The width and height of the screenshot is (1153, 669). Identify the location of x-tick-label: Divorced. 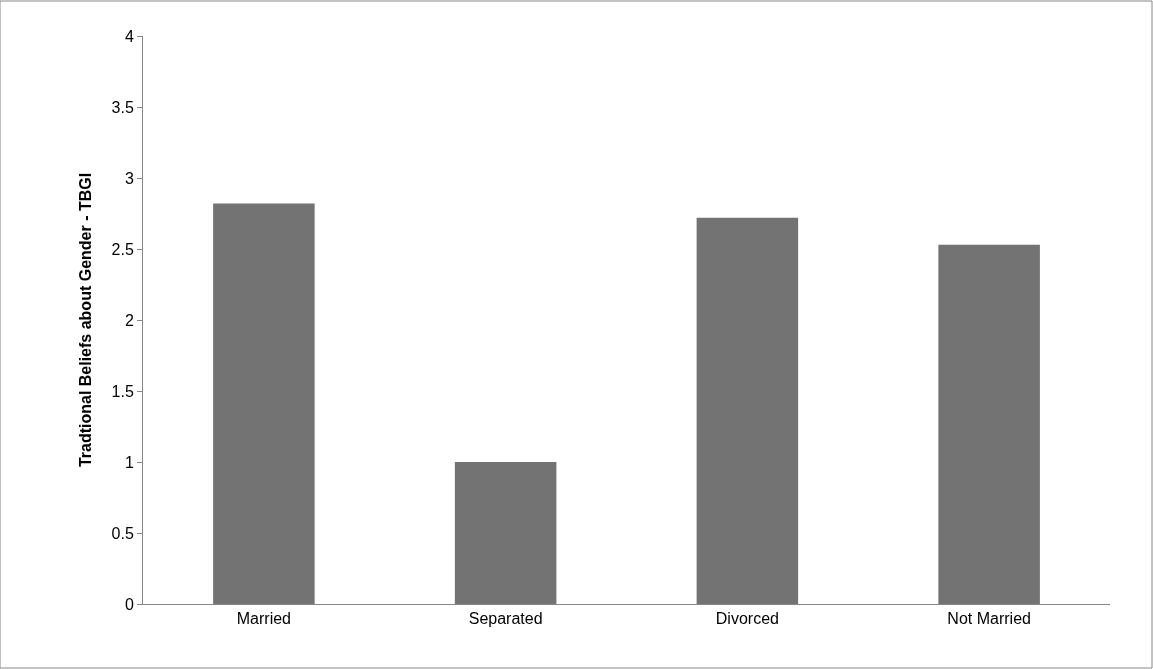
(747, 619).